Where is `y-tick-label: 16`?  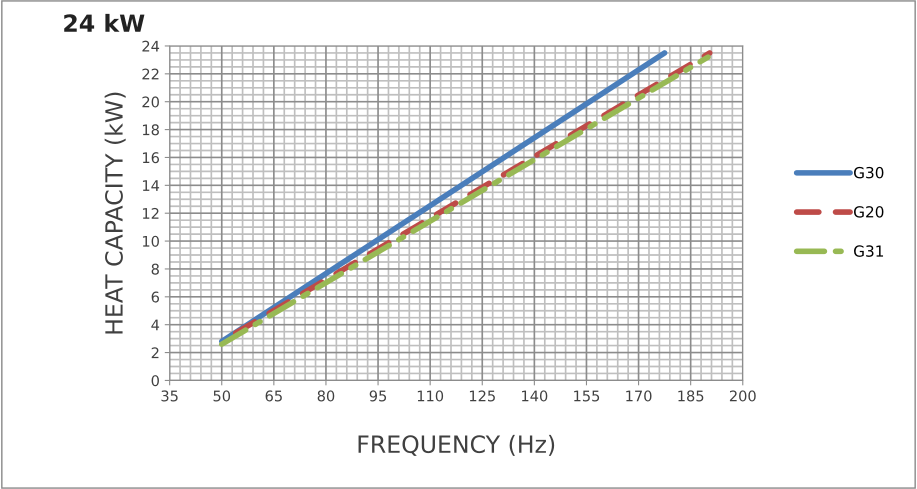
y-tick-label: 16 is located at coordinates (151, 158).